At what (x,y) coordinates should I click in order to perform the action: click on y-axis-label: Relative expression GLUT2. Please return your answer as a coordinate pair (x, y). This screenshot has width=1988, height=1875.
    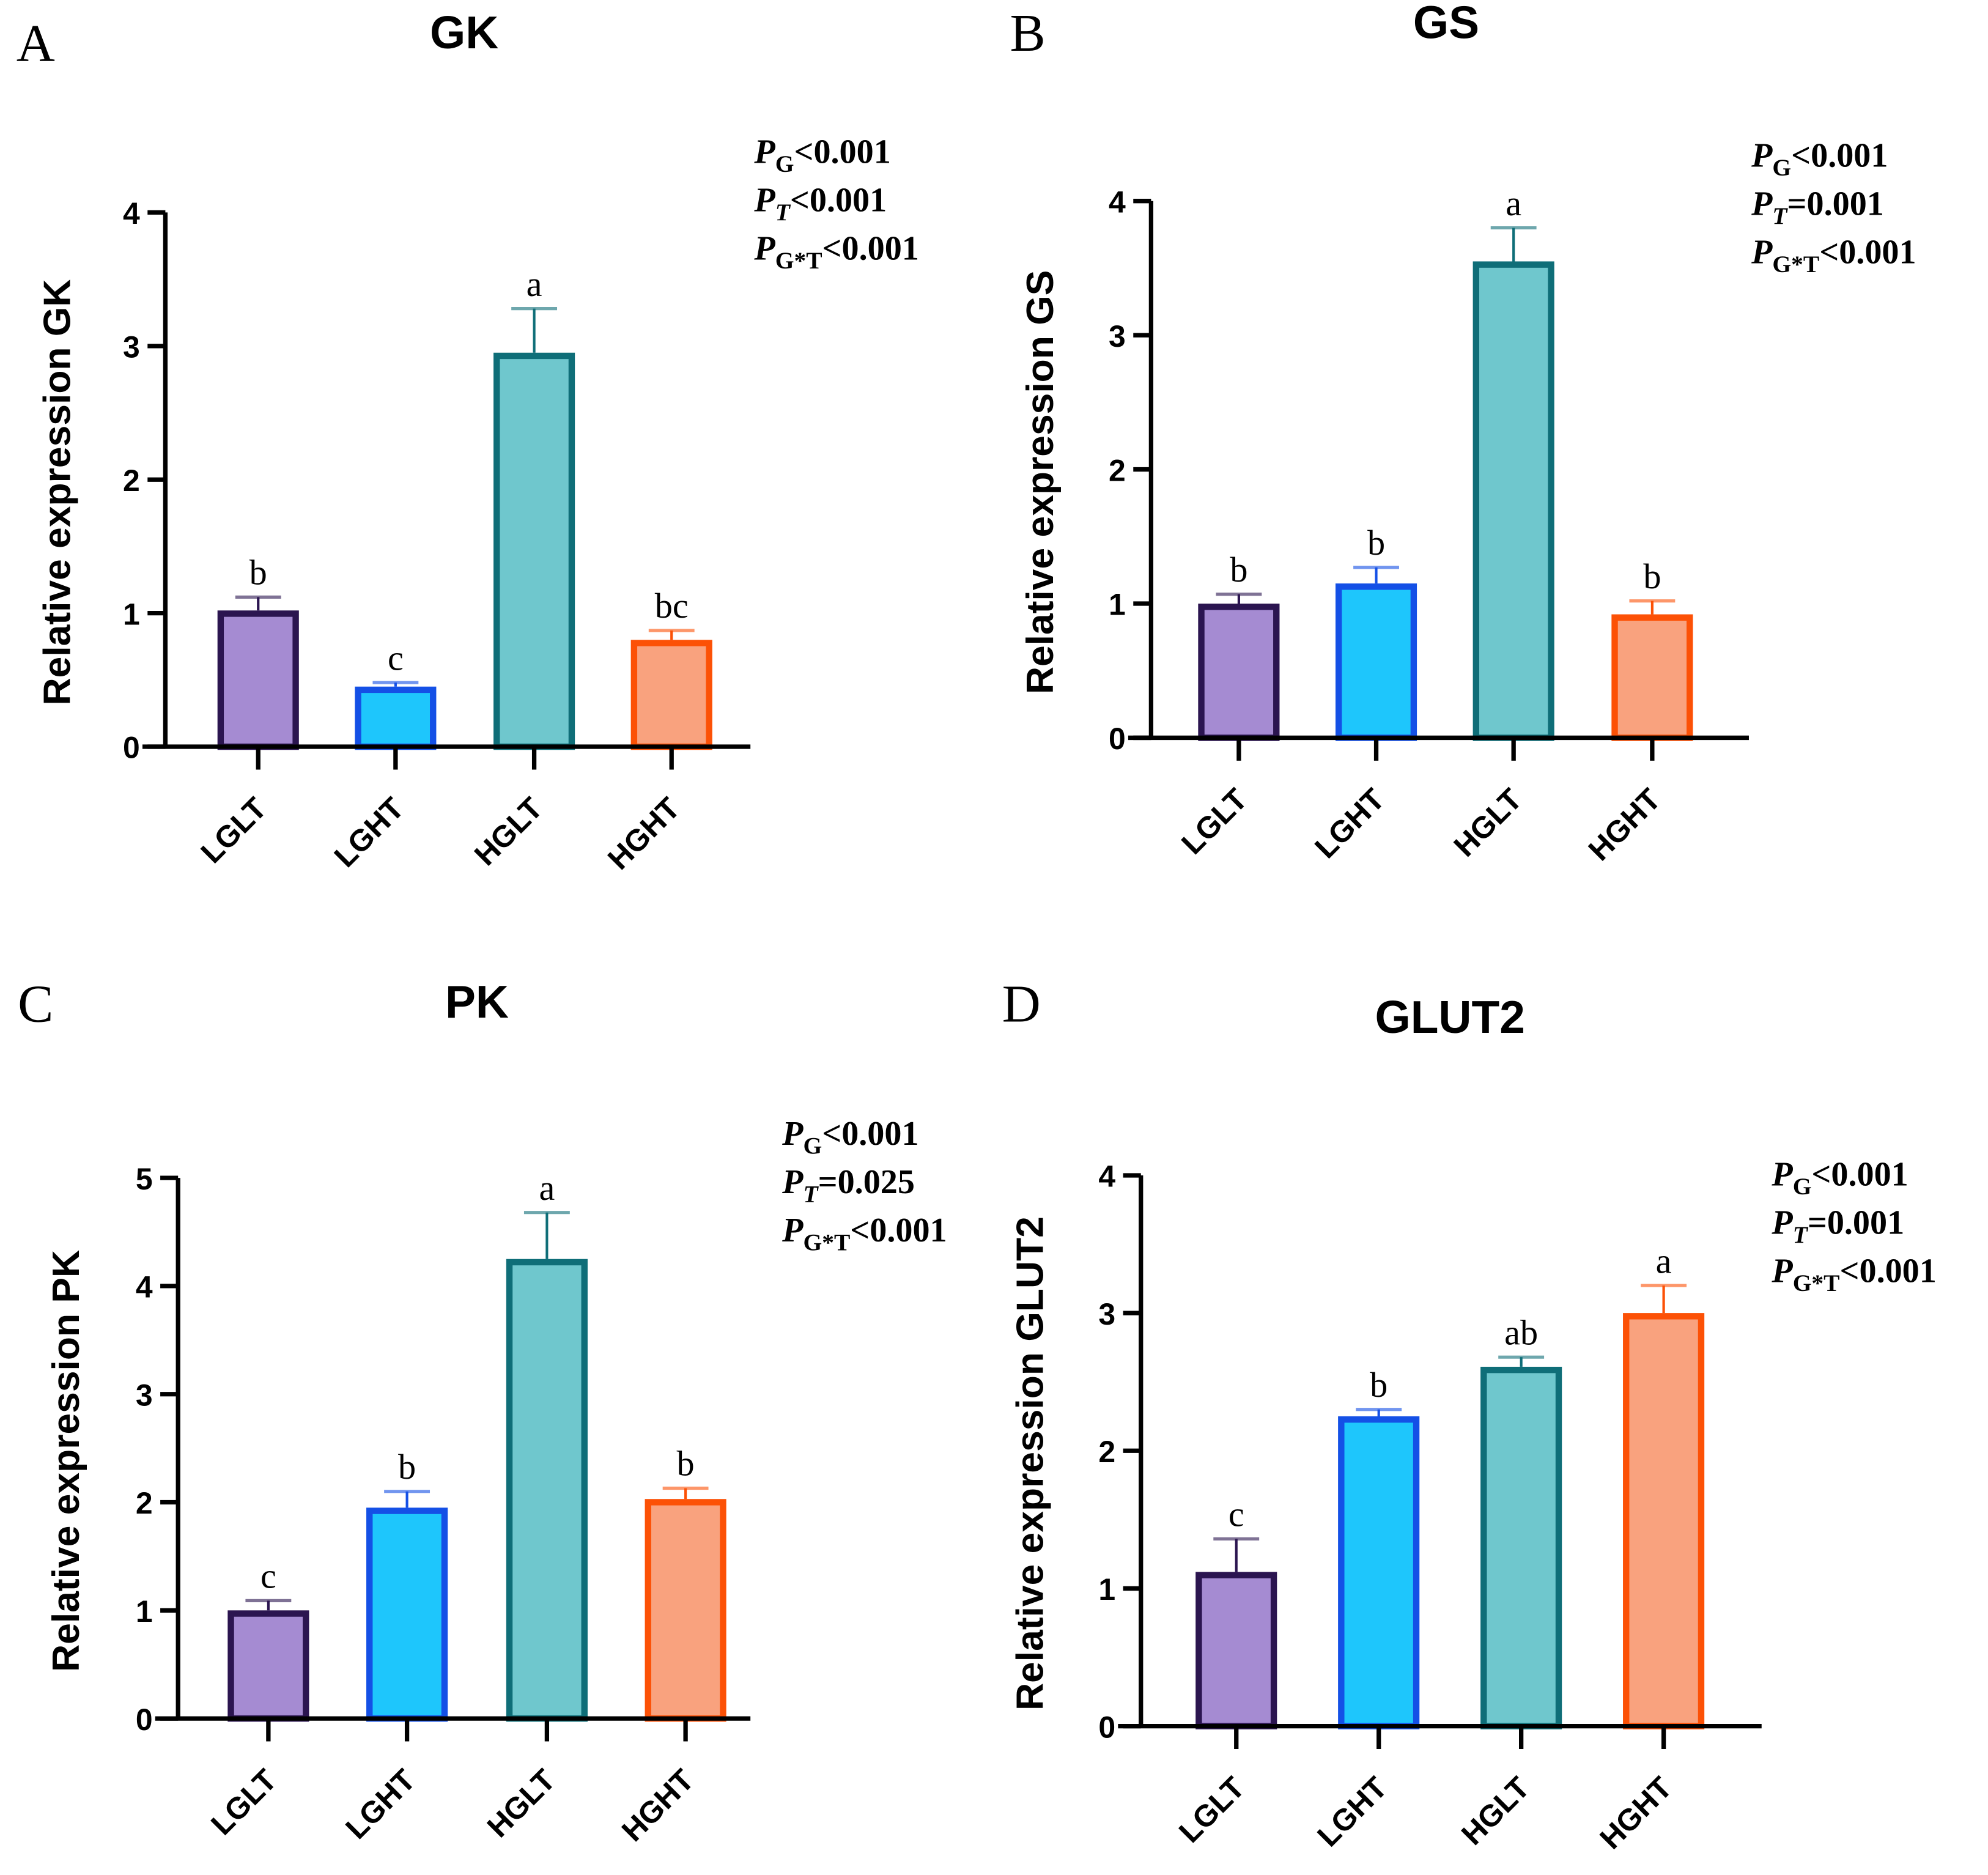
    Looking at the image, I should click on (1031, 1463).